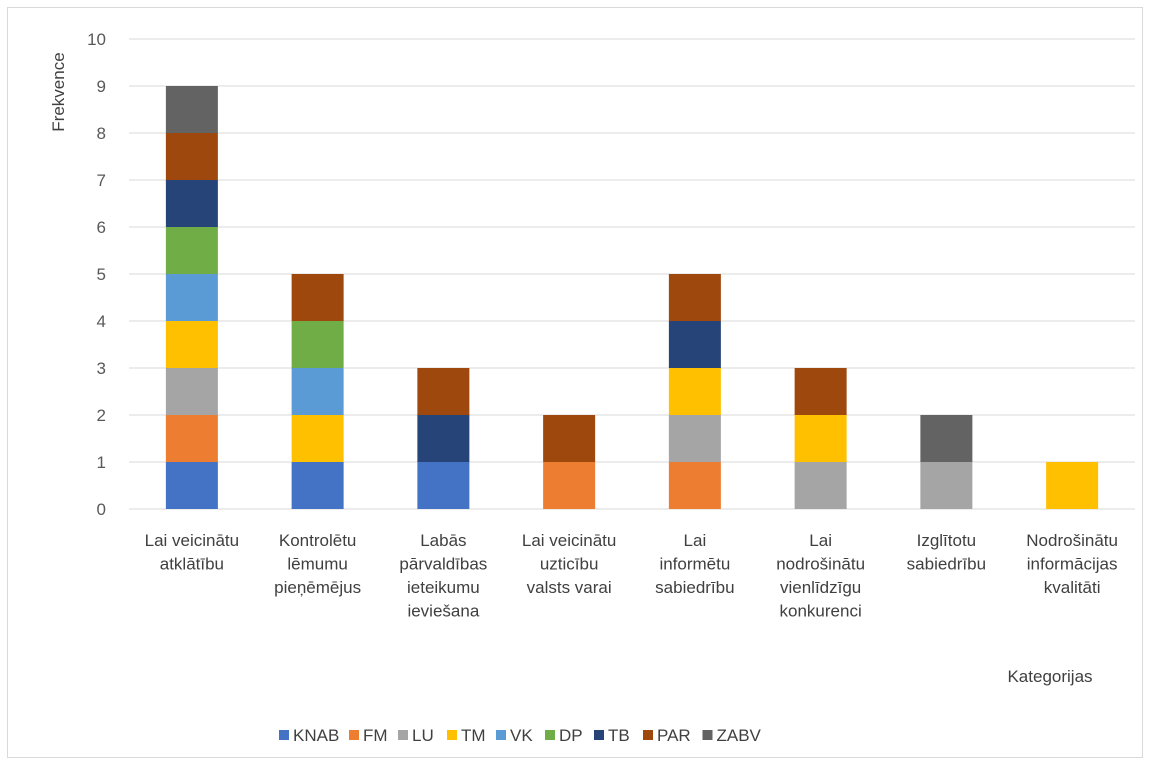  What do you see at coordinates (473, 735) in the screenshot?
I see `legend-label-tm: TM` at bounding box center [473, 735].